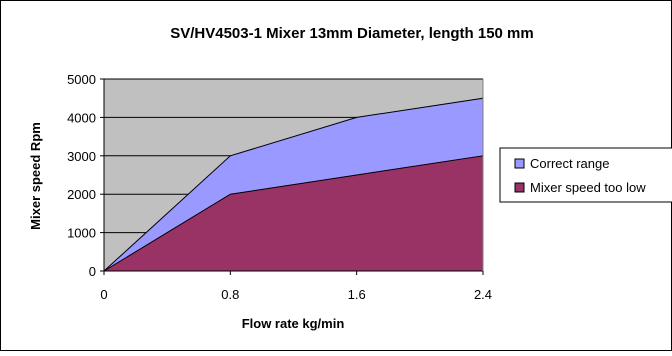 The height and width of the screenshot is (356, 672). What do you see at coordinates (81, 117) in the screenshot?
I see `y-tick-label-4: 4000` at bounding box center [81, 117].